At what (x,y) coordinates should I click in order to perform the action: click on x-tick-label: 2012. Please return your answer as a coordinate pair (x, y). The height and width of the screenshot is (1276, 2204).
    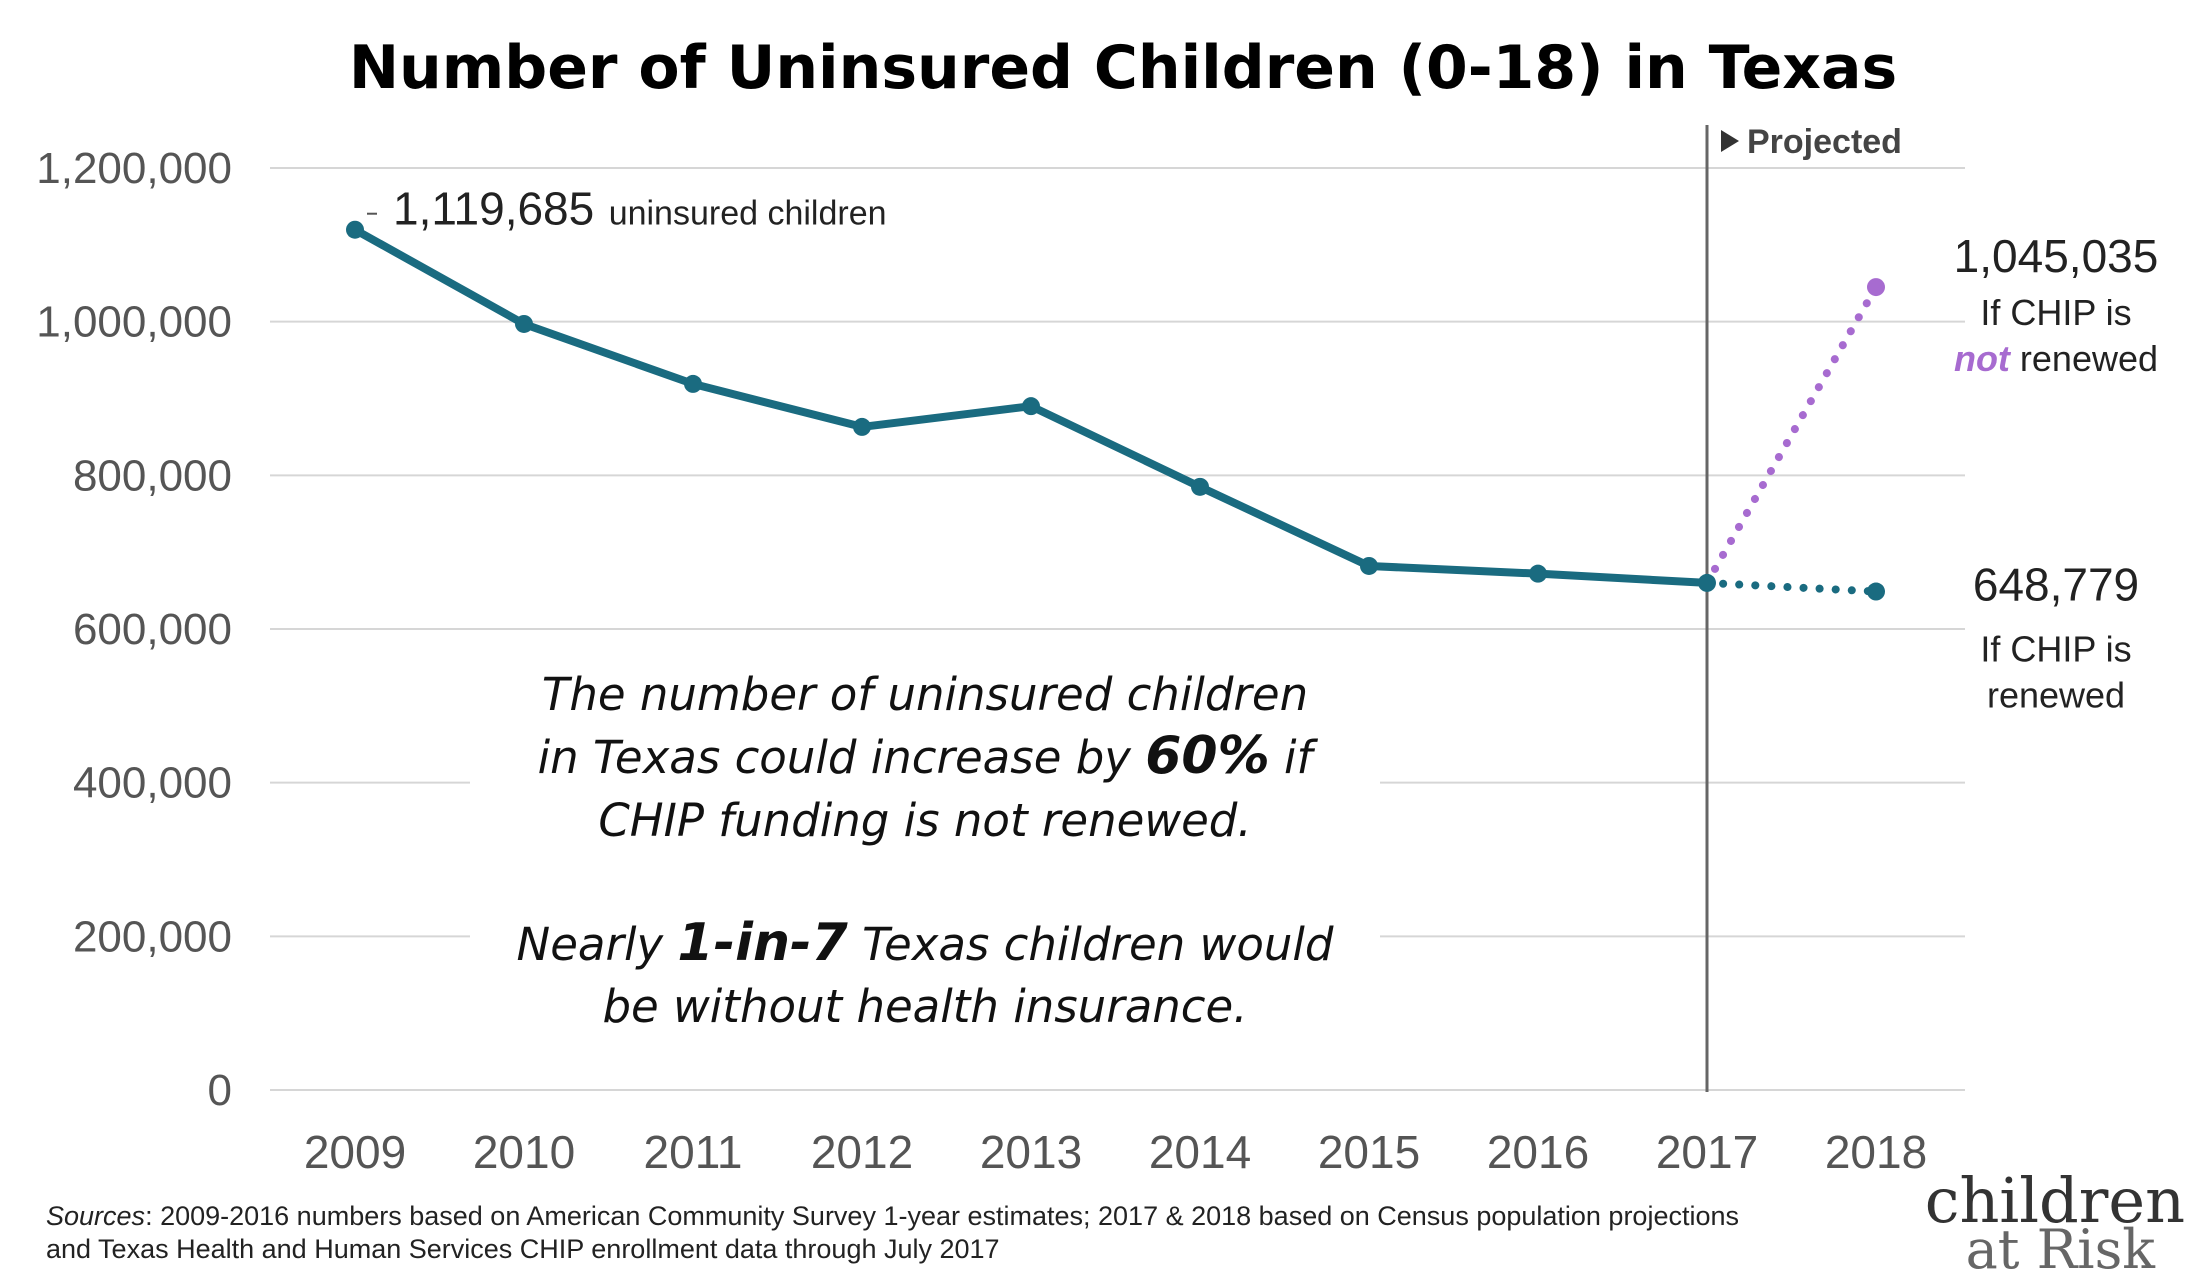
    Looking at the image, I should click on (862, 1152).